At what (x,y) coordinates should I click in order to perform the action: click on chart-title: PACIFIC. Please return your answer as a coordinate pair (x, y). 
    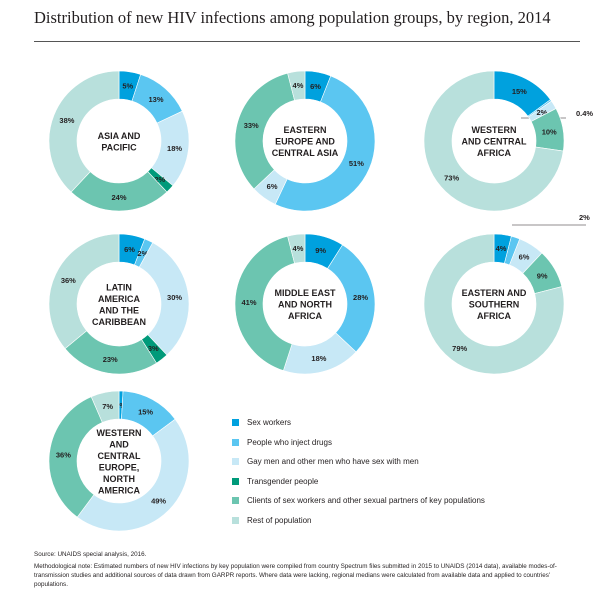
    Looking at the image, I should click on (119, 147).